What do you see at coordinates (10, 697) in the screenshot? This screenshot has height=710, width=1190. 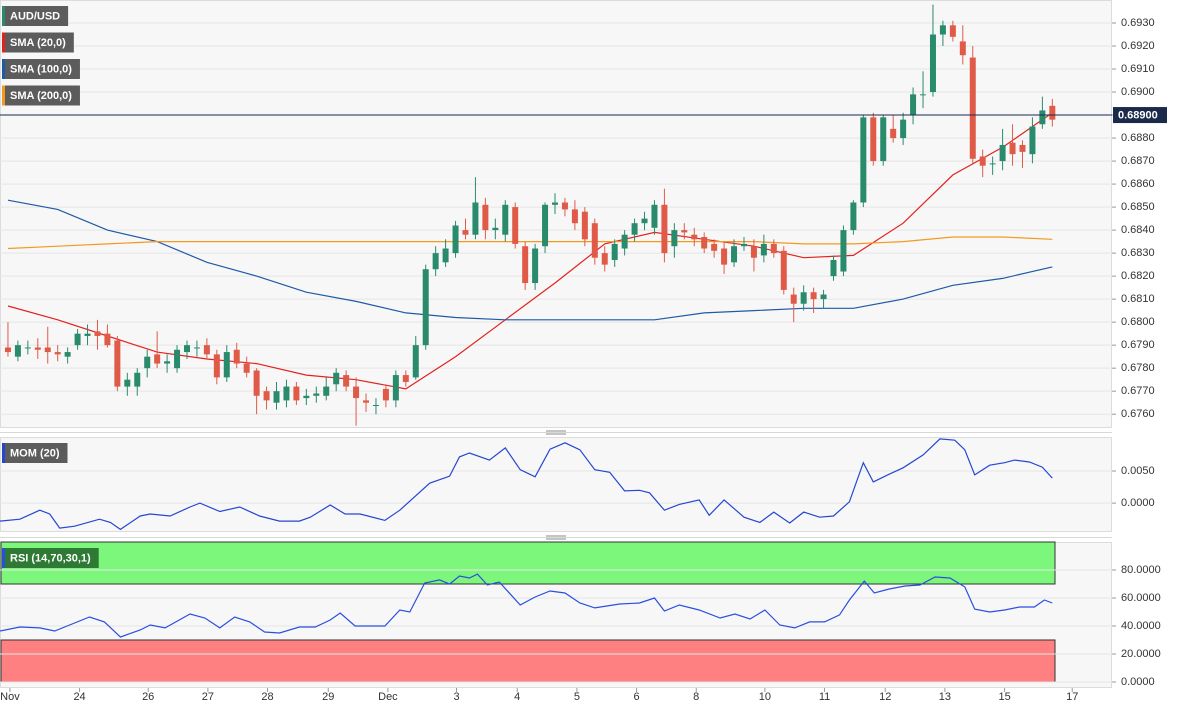 I see `x-tick-label: Nov` at bounding box center [10, 697].